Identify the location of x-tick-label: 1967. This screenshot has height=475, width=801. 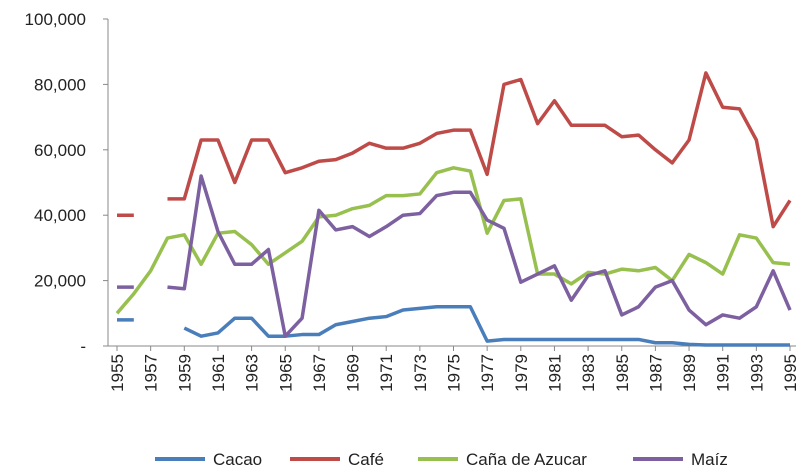
(319, 373).